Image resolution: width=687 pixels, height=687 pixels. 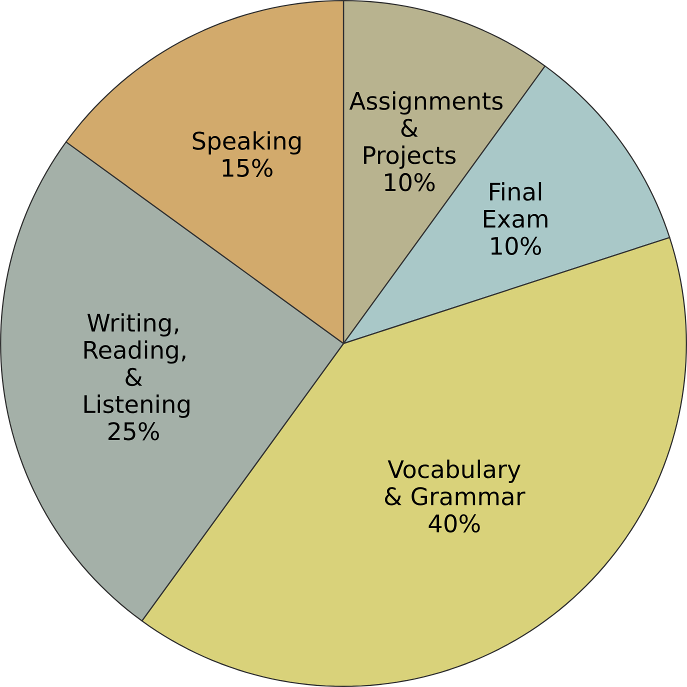 What do you see at coordinates (133, 431) in the screenshot?
I see `data-label: 25%` at bounding box center [133, 431].